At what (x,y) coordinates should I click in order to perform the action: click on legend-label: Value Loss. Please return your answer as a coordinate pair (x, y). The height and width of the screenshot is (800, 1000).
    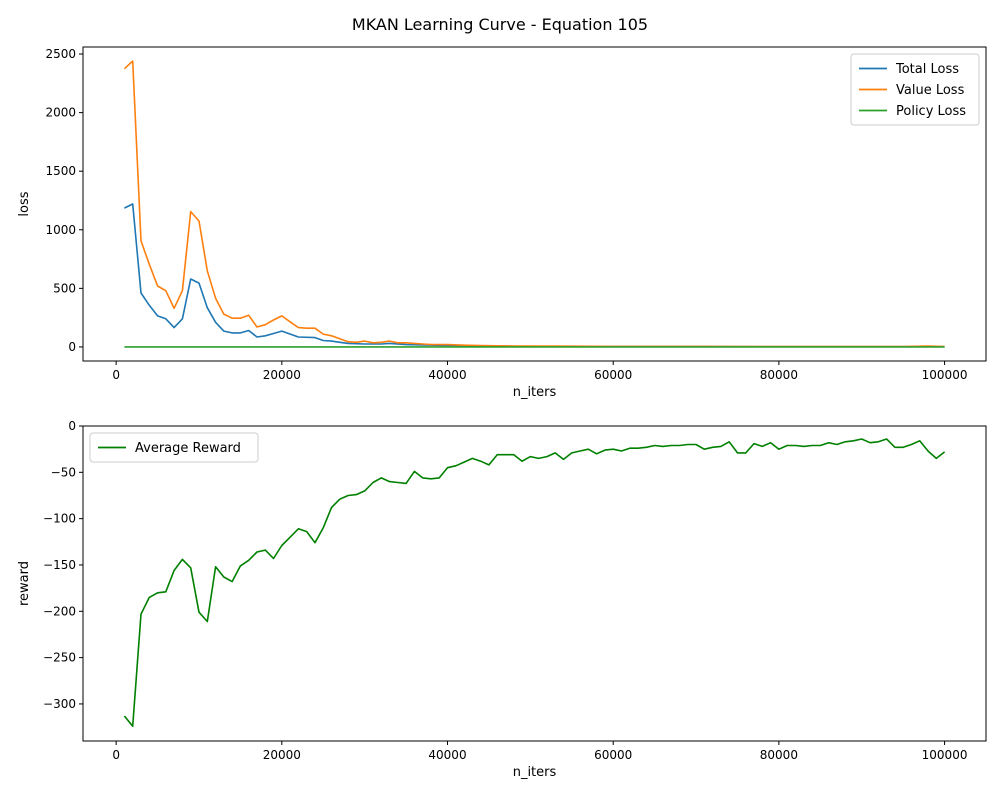
    Looking at the image, I should click on (930, 90).